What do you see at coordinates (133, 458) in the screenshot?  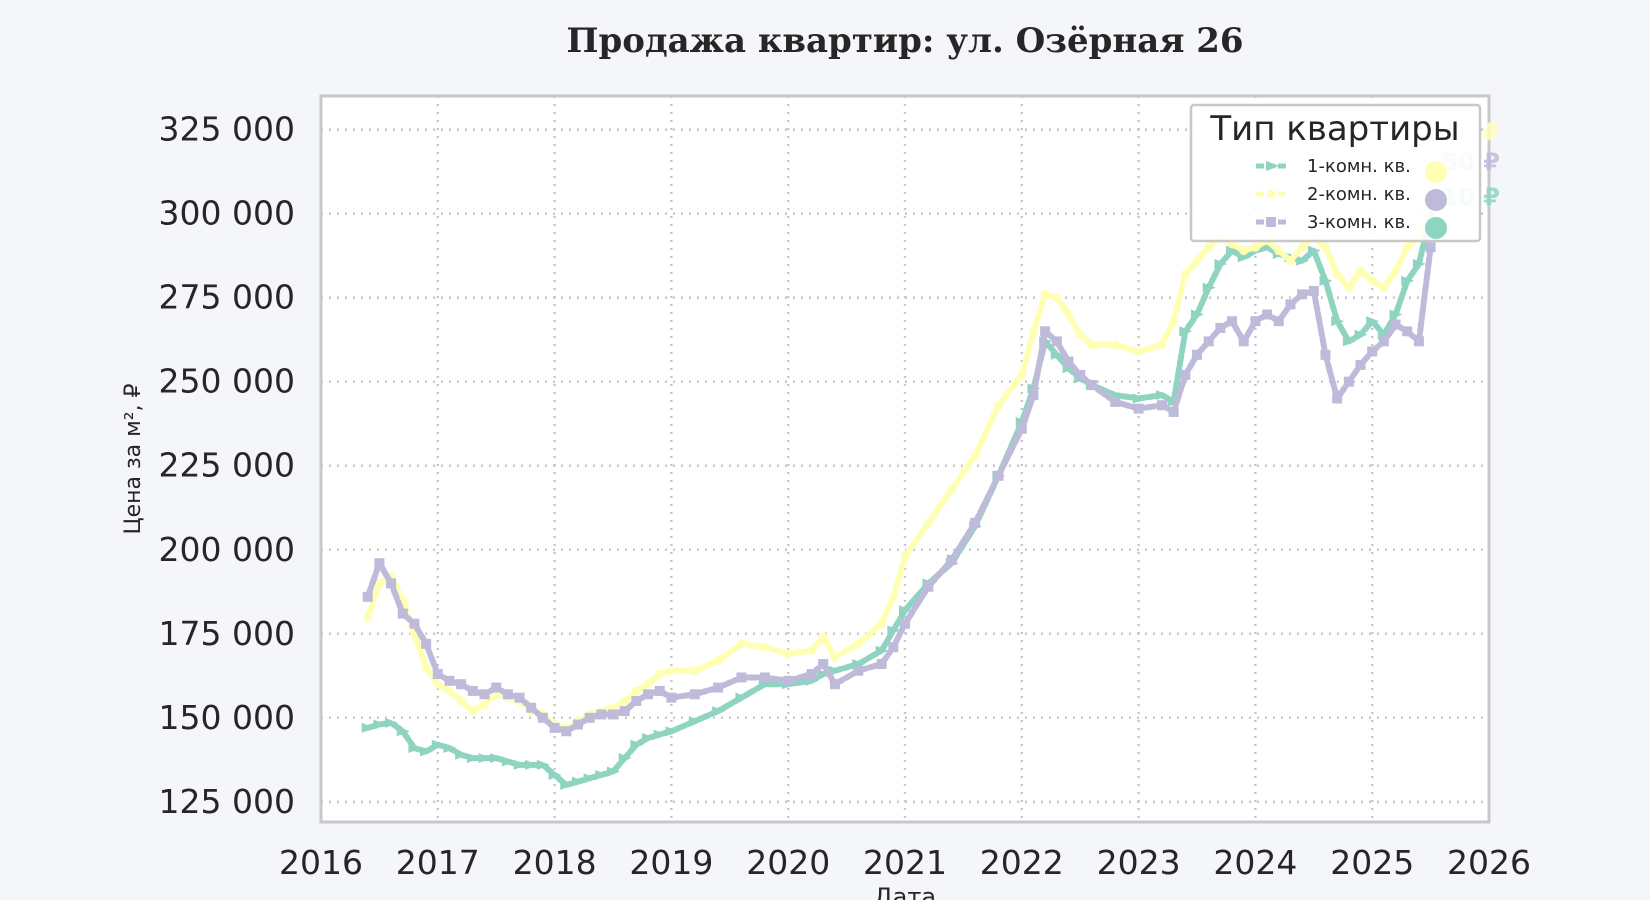 I see `y-axis-label: Цена за м², ₽` at bounding box center [133, 458].